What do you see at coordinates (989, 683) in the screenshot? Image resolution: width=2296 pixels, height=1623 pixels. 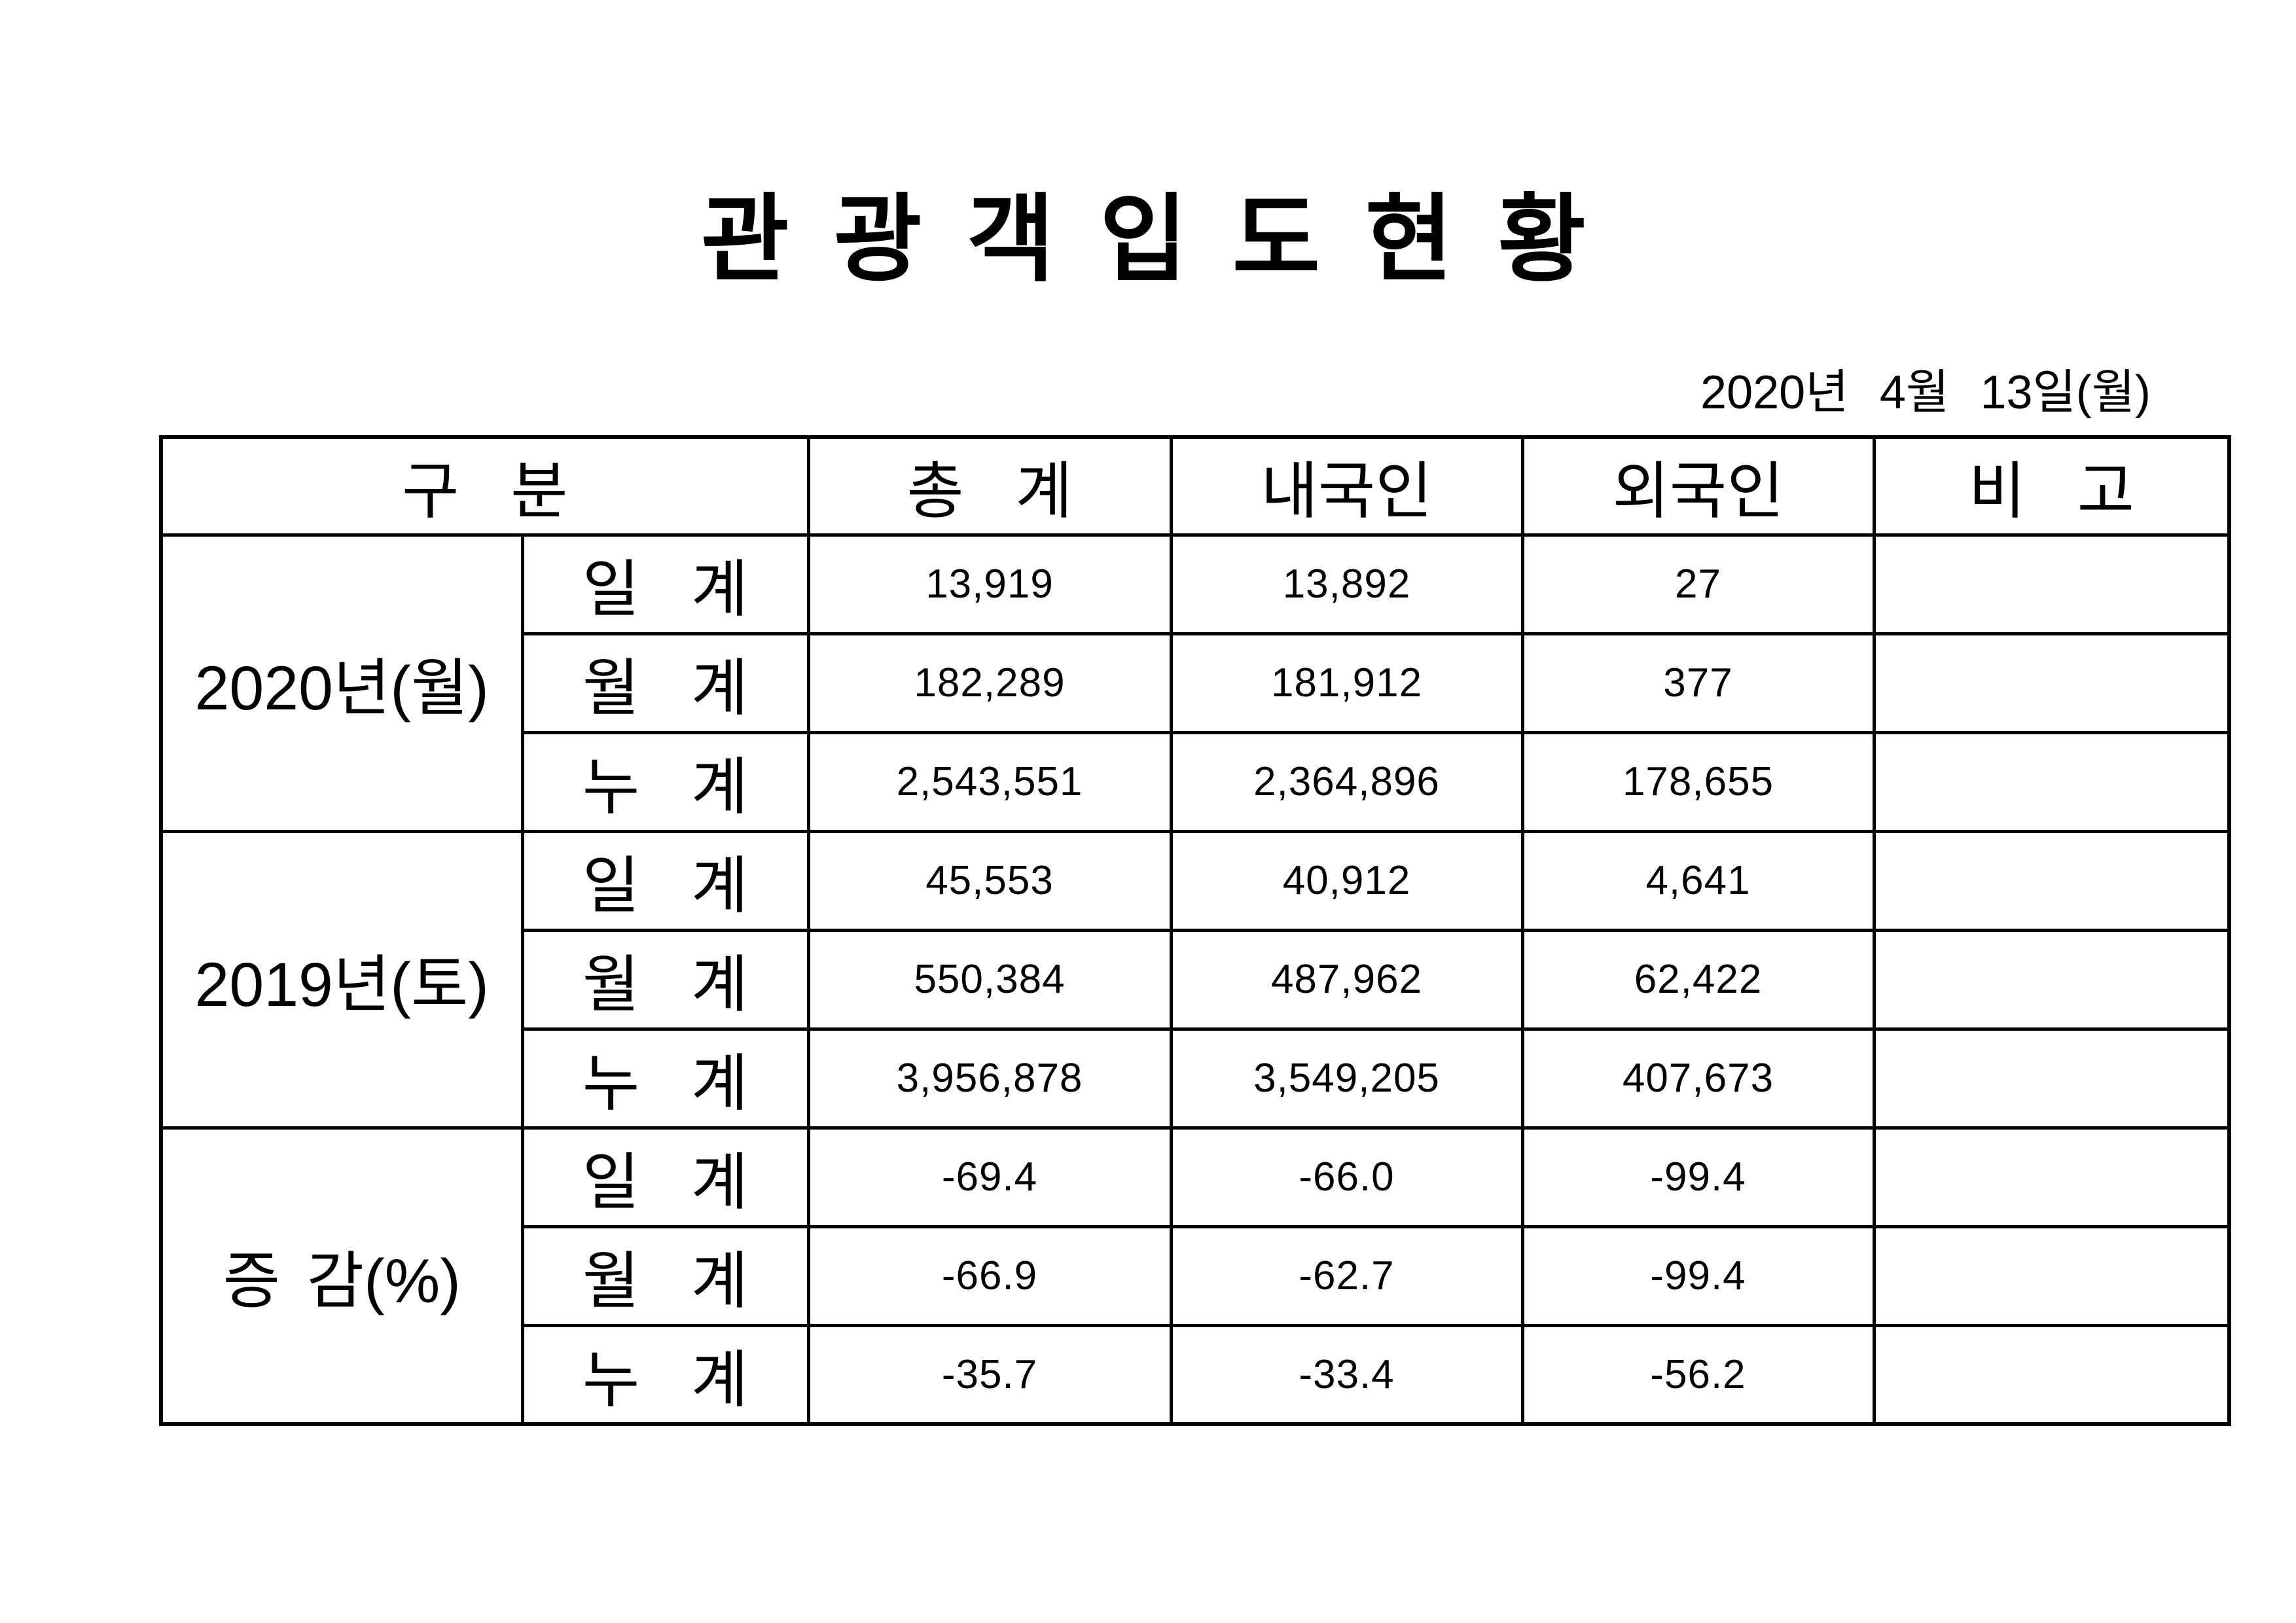 I see `cell-total: 182,289` at bounding box center [989, 683].